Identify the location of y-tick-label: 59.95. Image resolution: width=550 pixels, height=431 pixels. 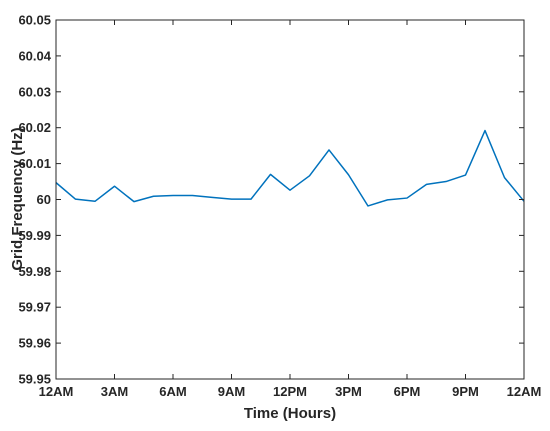
(34, 379).